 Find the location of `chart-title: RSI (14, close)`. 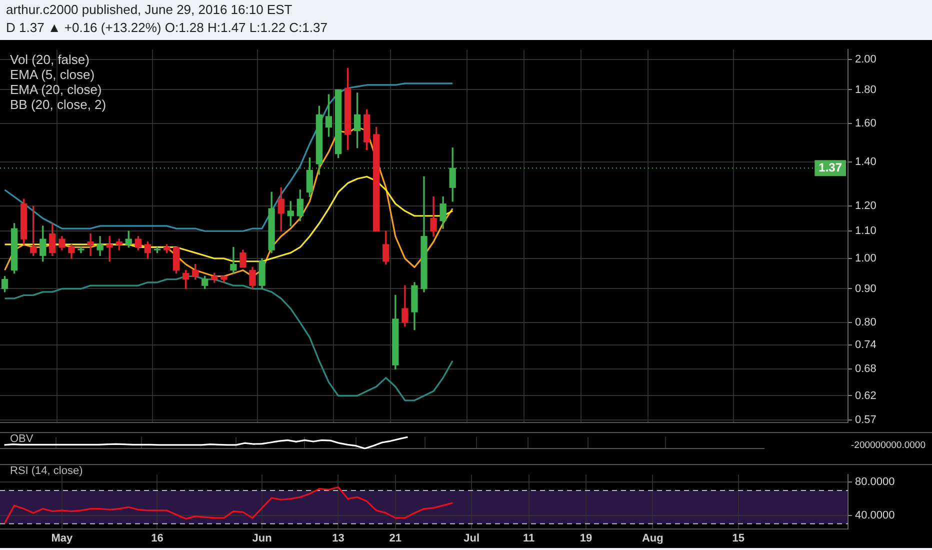

chart-title: RSI (14, close) is located at coordinates (46, 471).